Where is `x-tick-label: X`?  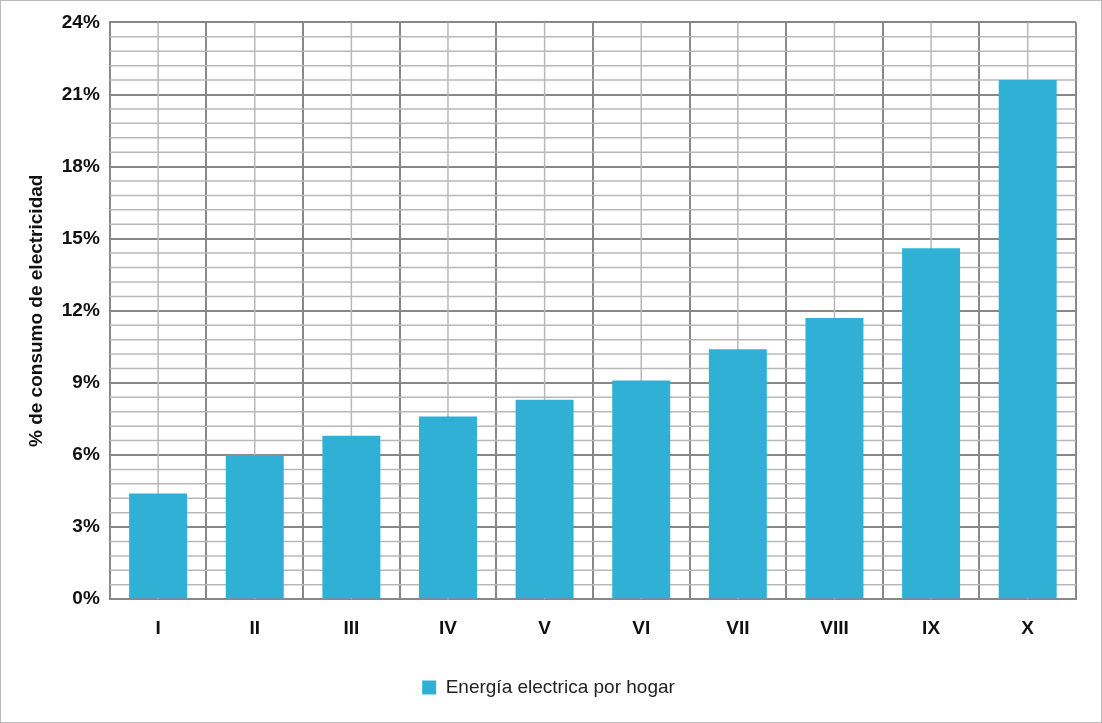 x-tick-label: X is located at coordinates (1028, 627).